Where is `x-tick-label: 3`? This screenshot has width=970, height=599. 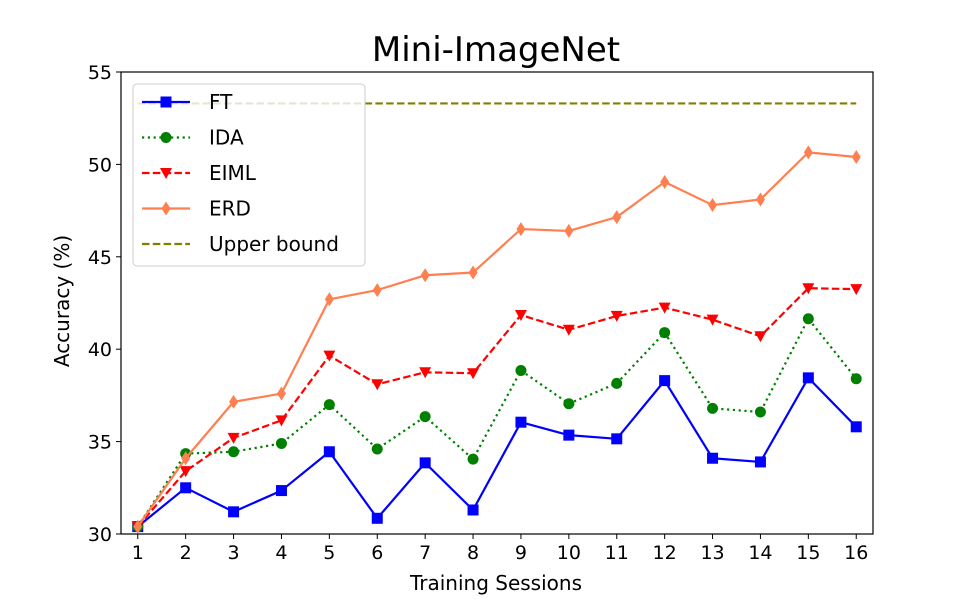 x-tick-label: 3 is located at coordinates (234, 553).